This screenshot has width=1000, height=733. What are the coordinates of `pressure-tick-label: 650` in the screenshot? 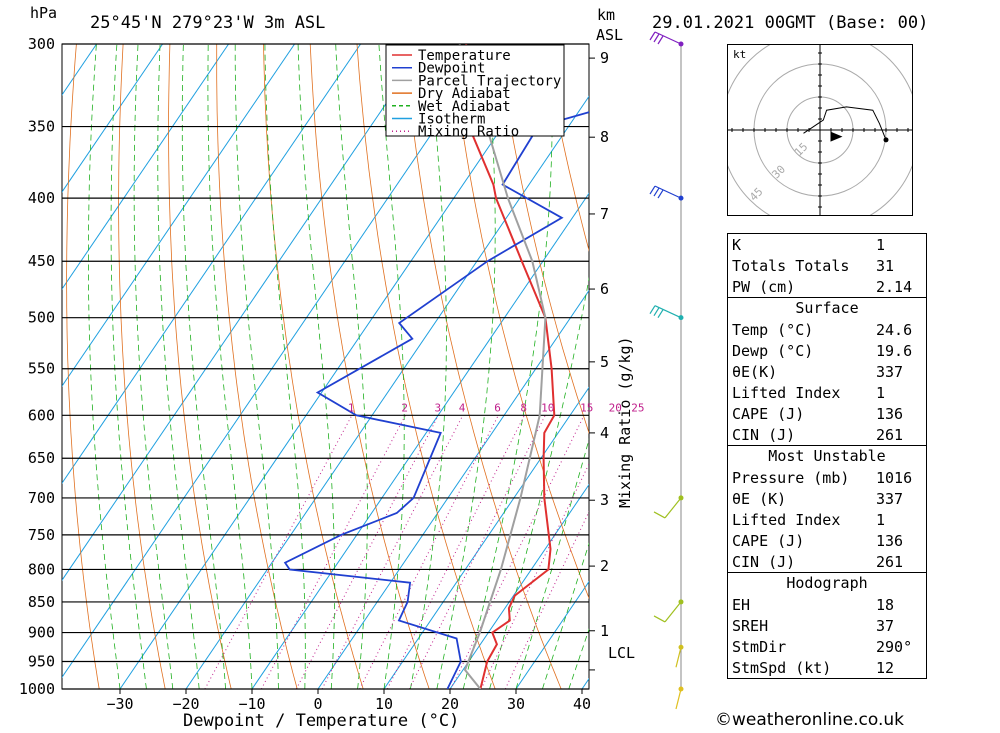 It's located at (41, 458).